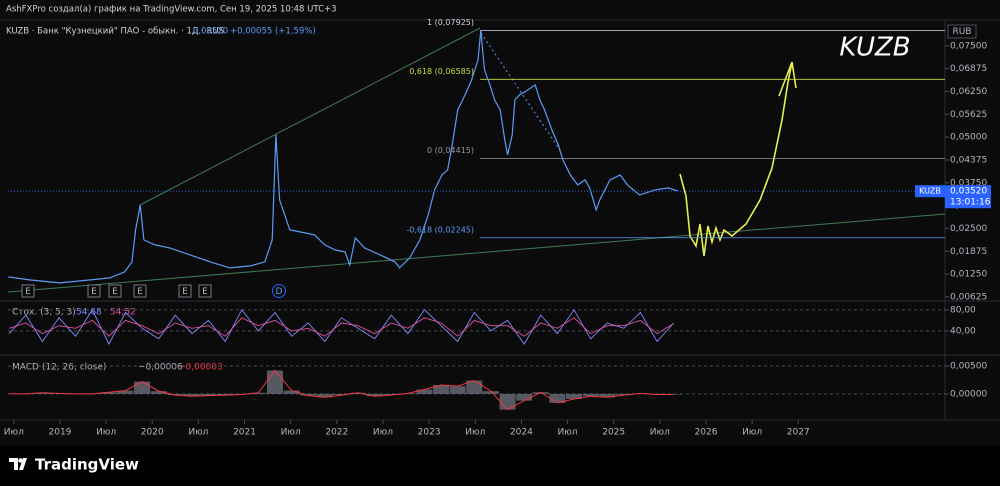 Image resolution: width=1000 pixels, height=486 pixels. I want to click on dividend-circle, so click(279, 291).